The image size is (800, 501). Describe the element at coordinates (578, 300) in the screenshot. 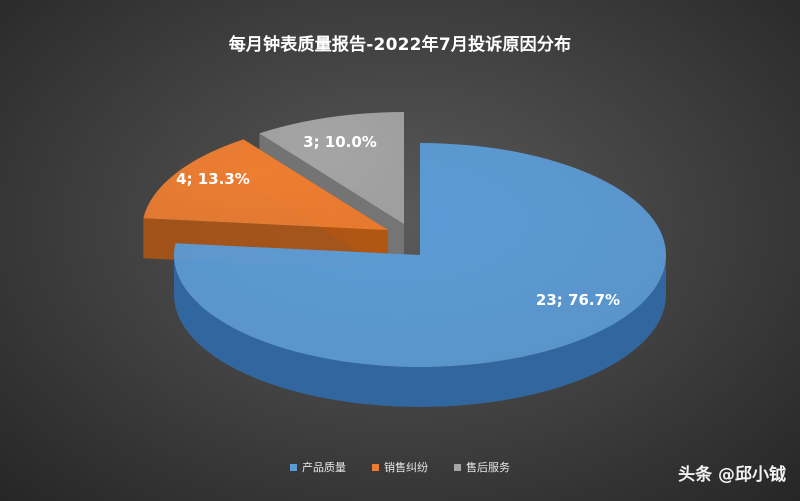

I see `data-label-product-quality: 23; 76.7%` at that location.